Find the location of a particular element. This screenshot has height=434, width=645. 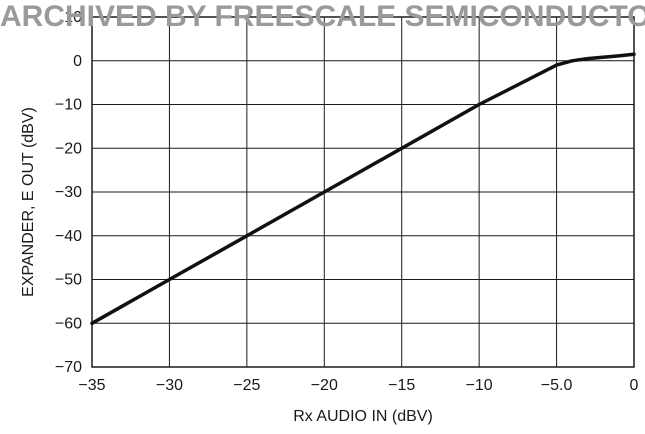

y-tick-label: −10 is located at coordinates (68, 105).